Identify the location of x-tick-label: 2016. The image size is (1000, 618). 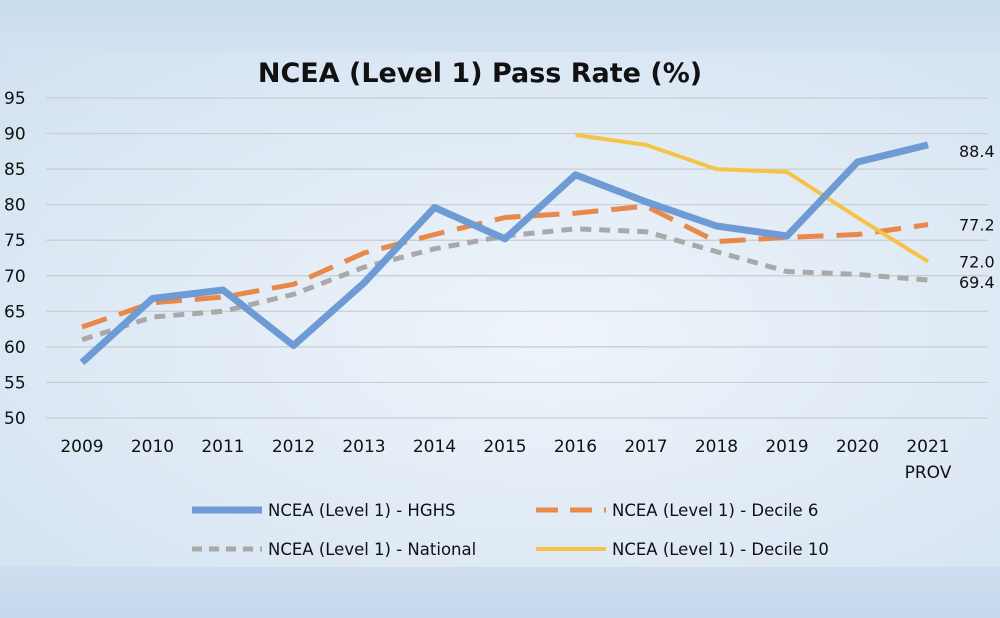
(575, 447).